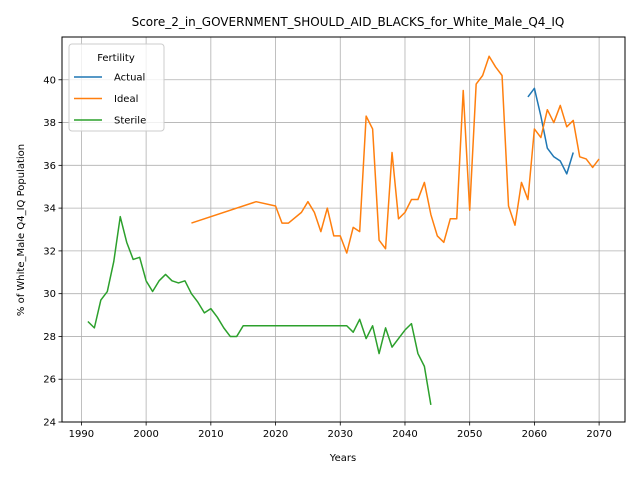 The height and width of the screenshot is (480, 640). What do you see at coordinates (49, 209) in the screenshot?
I see `y-tick-label: 34` at bounding box center [49, 209].